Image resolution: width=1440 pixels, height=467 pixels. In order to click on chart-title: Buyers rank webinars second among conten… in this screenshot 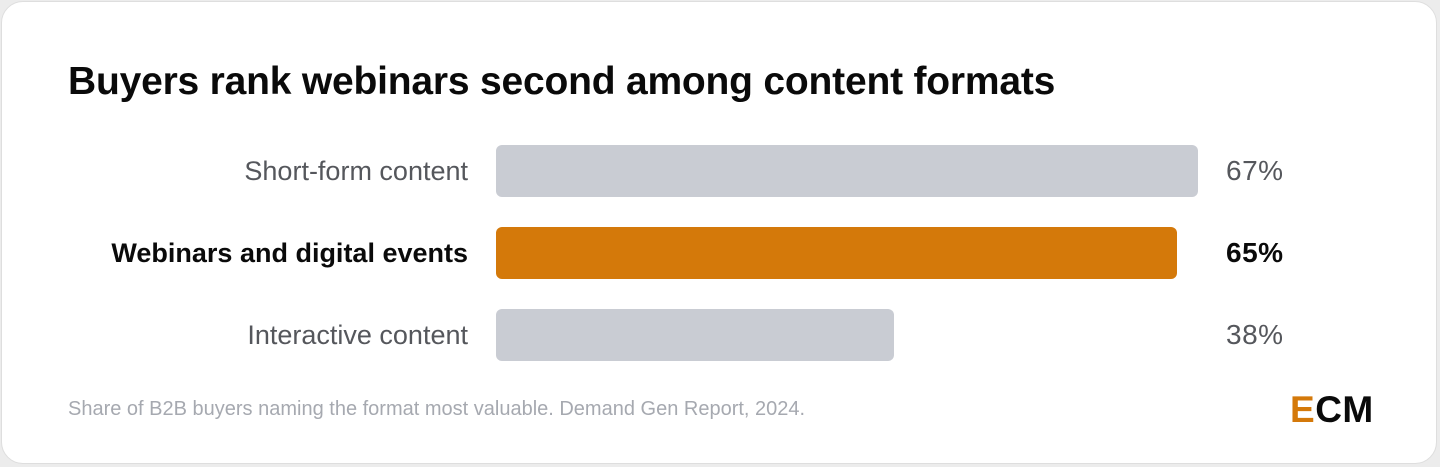, I will do `click(562, 81)`.